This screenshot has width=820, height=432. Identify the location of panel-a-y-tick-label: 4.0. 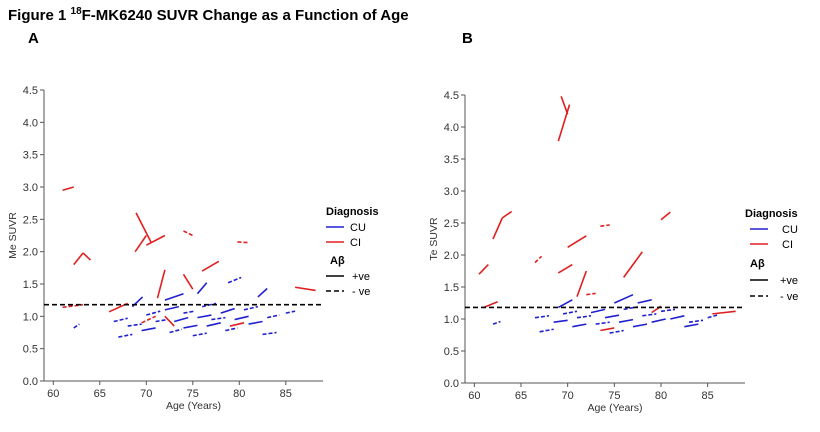
(30, 123).